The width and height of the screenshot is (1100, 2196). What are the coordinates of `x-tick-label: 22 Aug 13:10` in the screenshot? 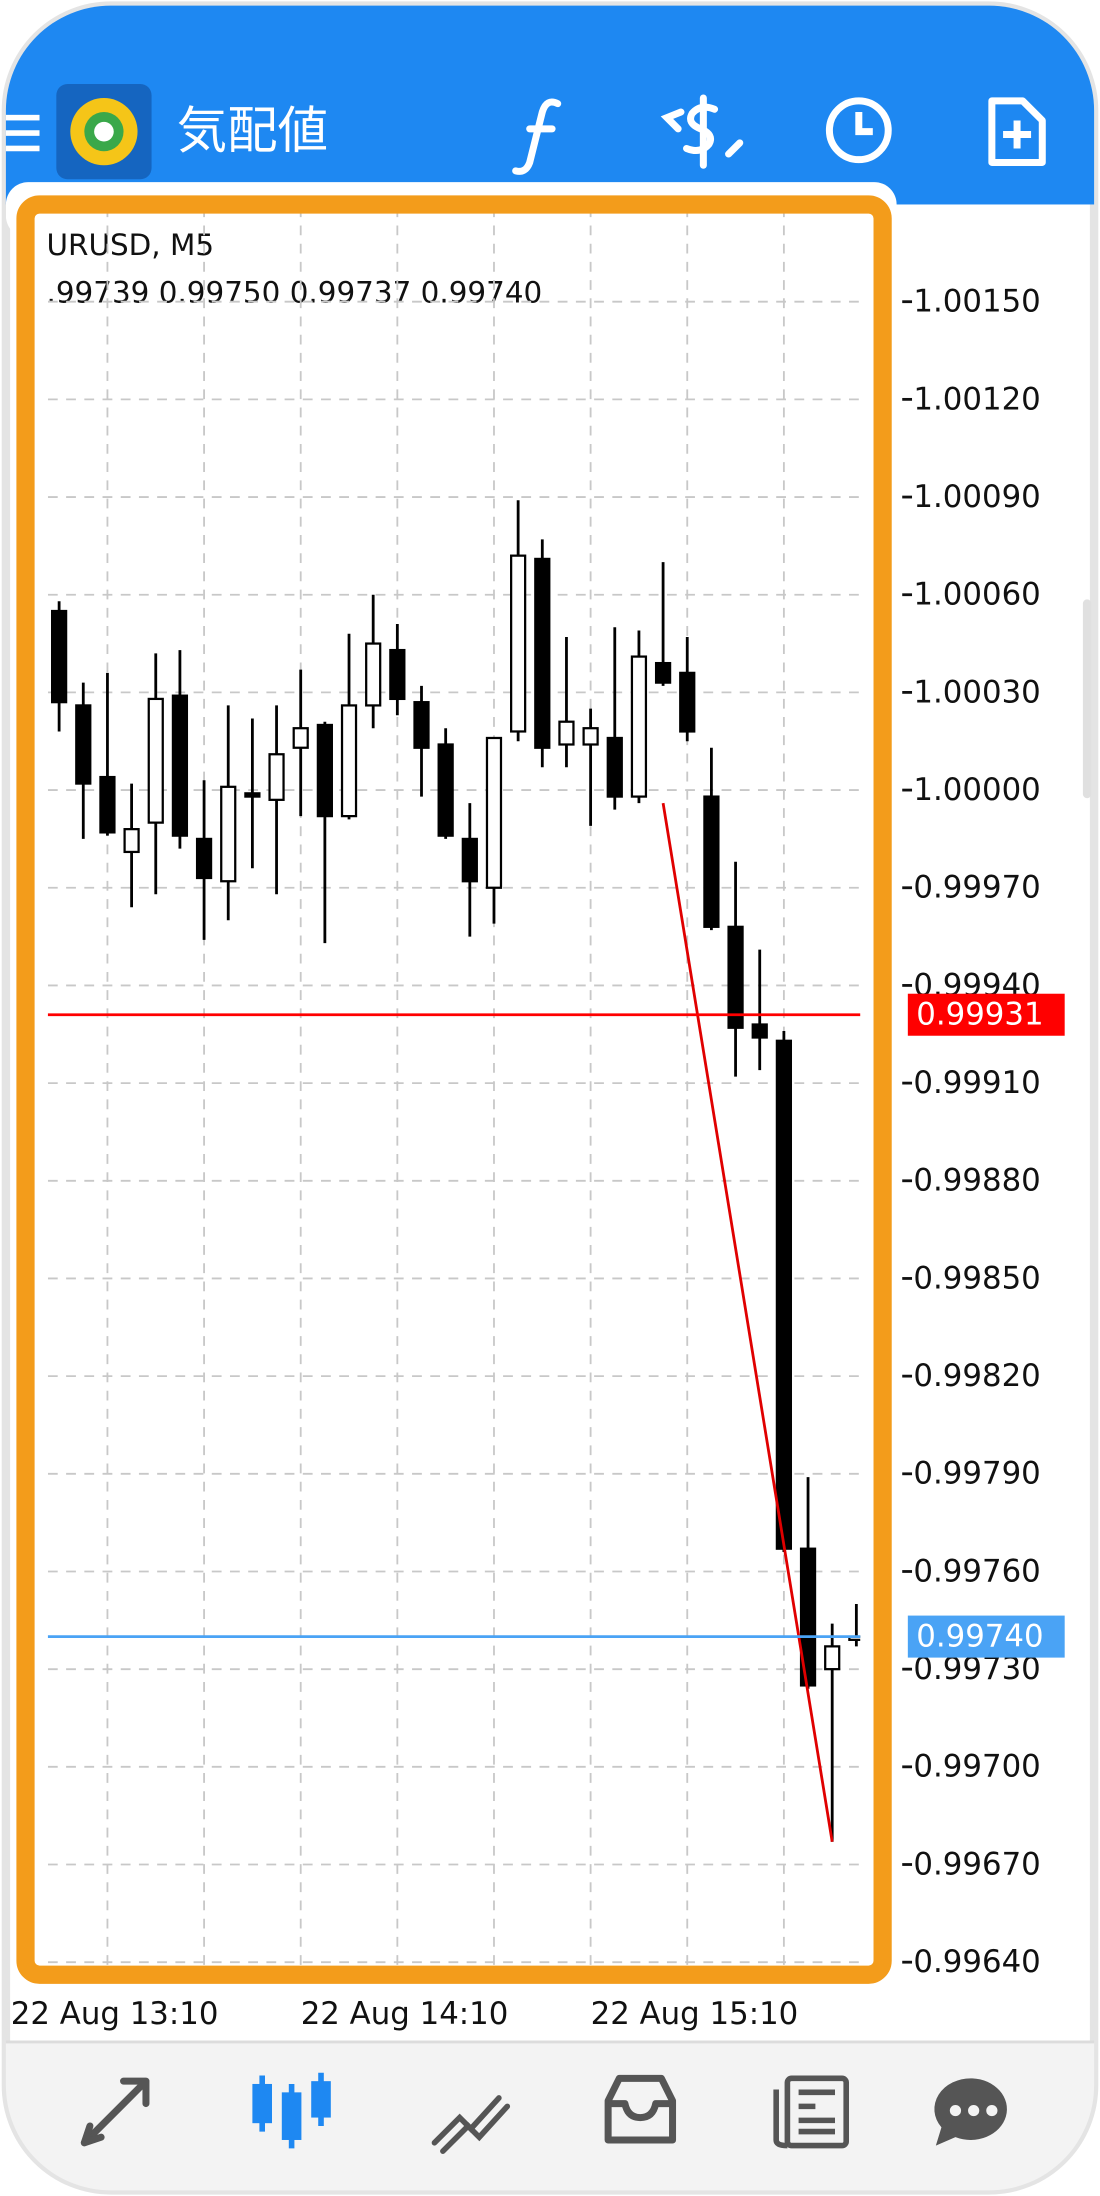 It's located at (115, 2014).